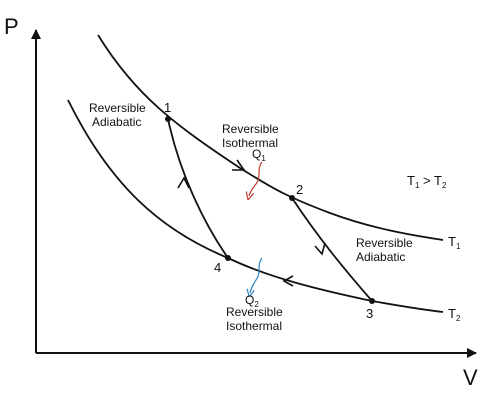  Describe the element at coordinates (299, 189) in the screenshot. I see `state-label-2: 2` at that location.